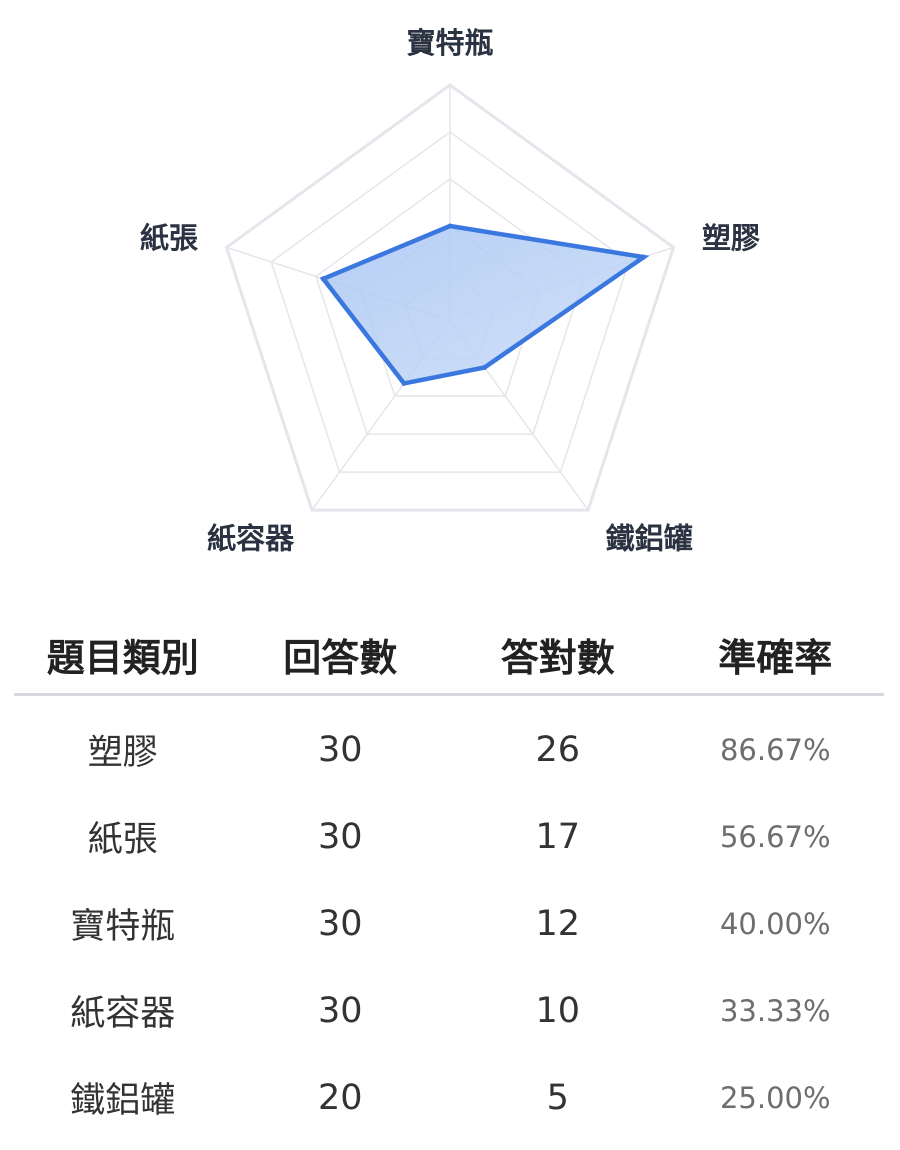 The image size is (900, 1150). What do you see at coordinates (558, 655) in the screenshot?
I see `header-correct: 答對數` at bounding box center [558, 655].